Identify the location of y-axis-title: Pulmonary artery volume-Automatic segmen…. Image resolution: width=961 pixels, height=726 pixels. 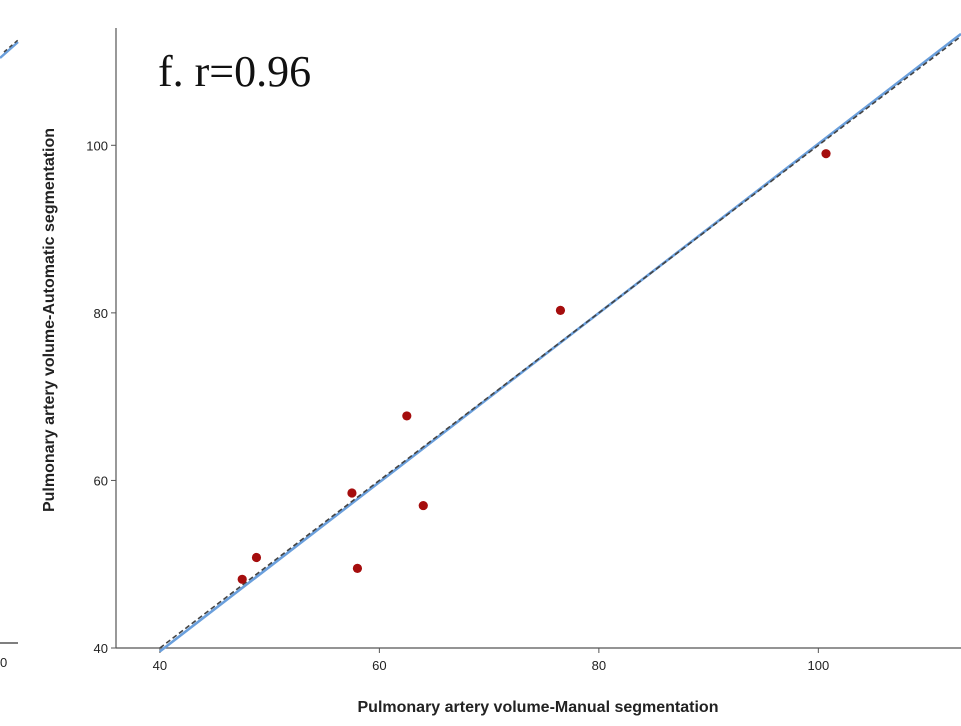
(49, 320).